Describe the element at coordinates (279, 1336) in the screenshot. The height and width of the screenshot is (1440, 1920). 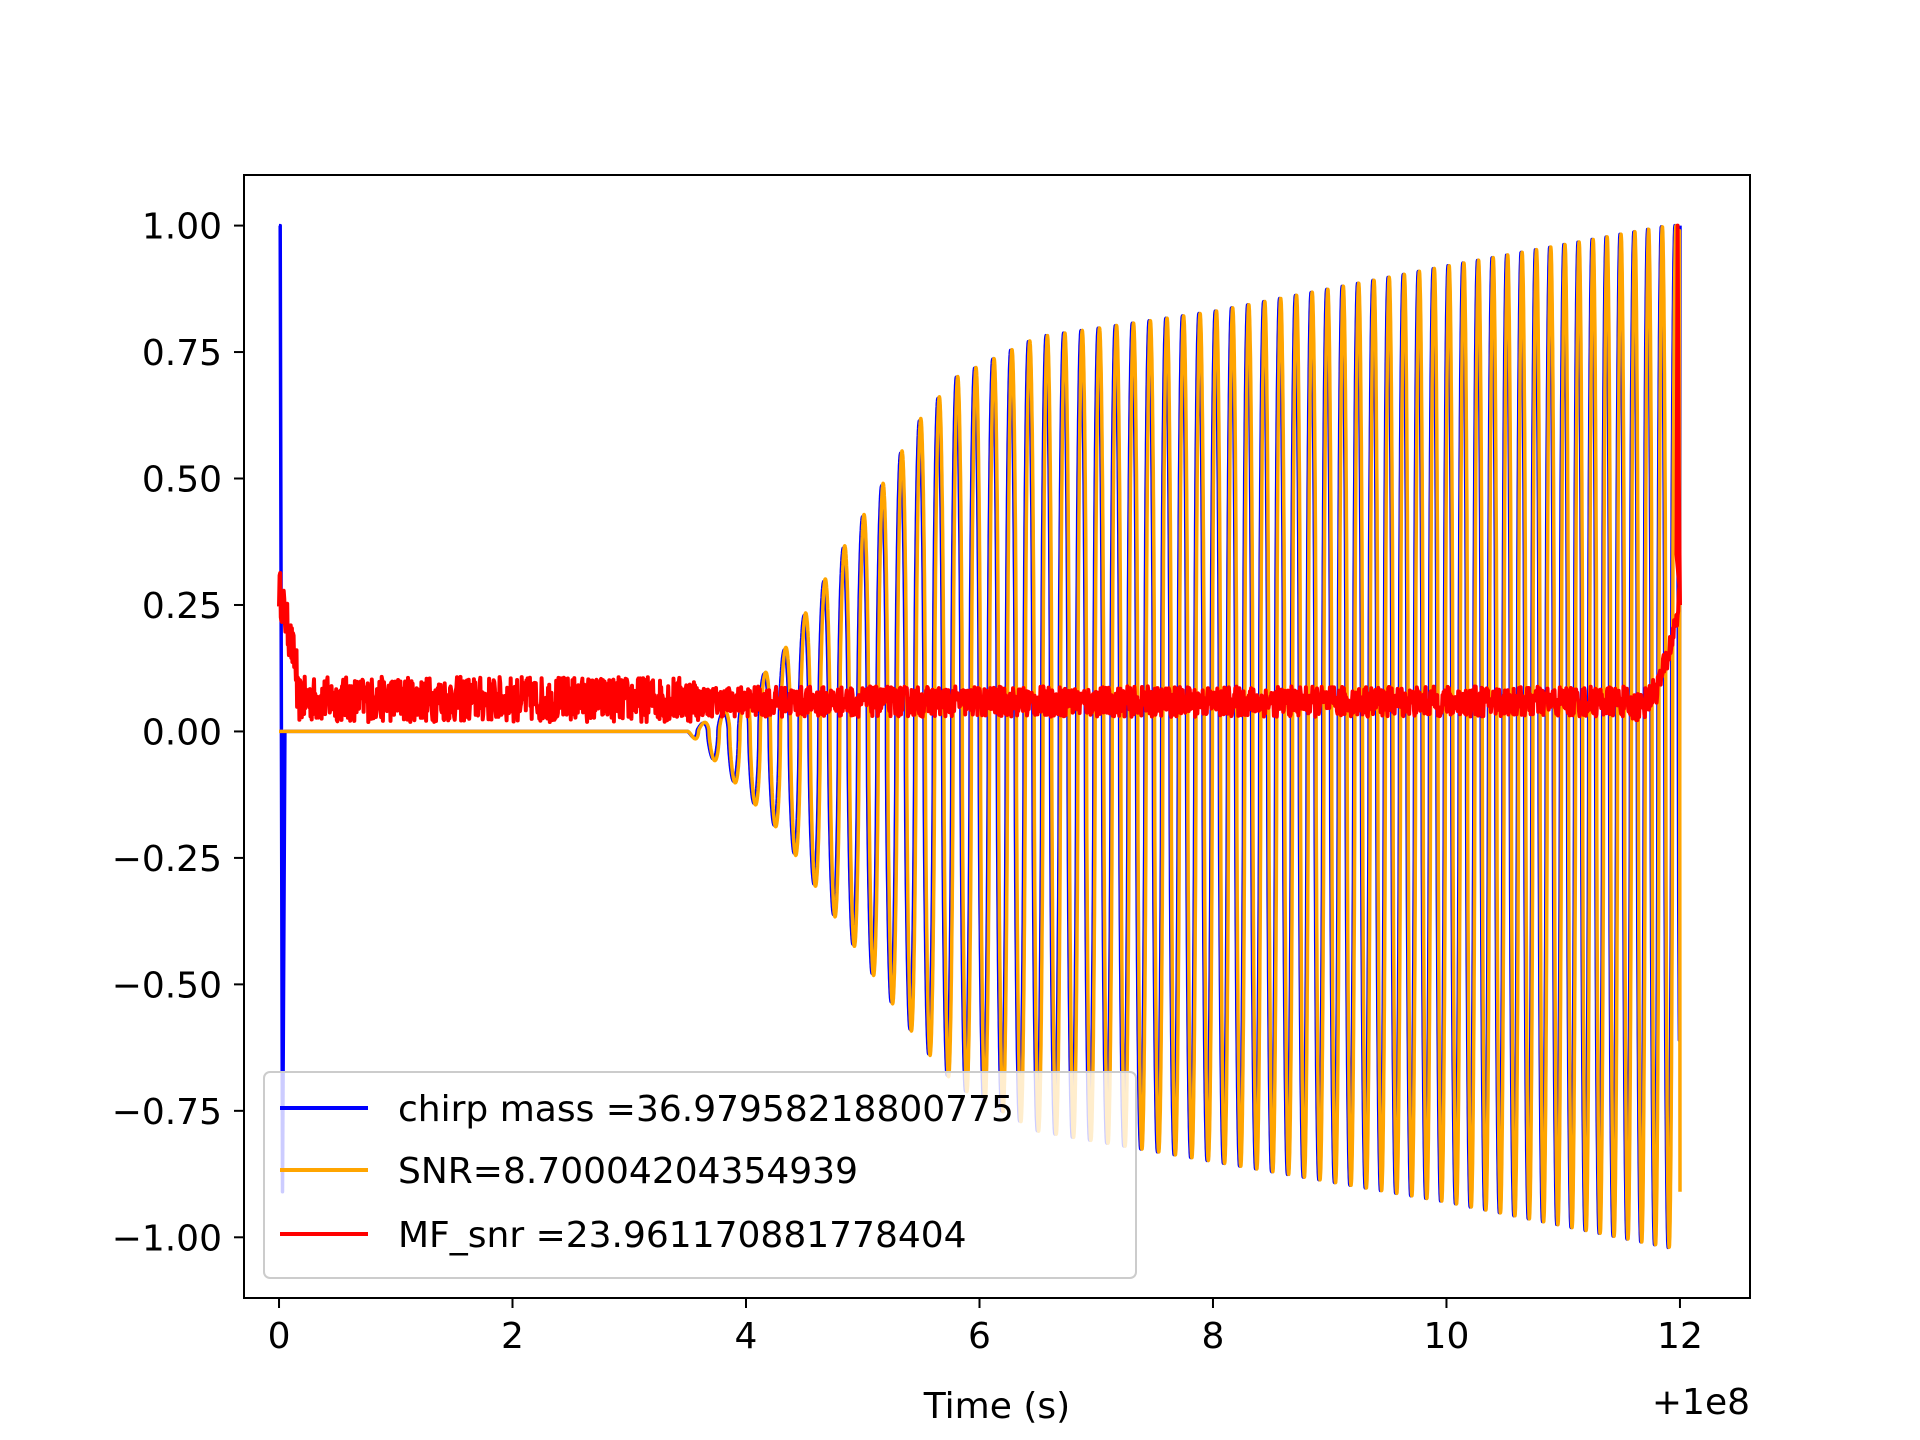
I see `x-tick-label: 0` at that location.